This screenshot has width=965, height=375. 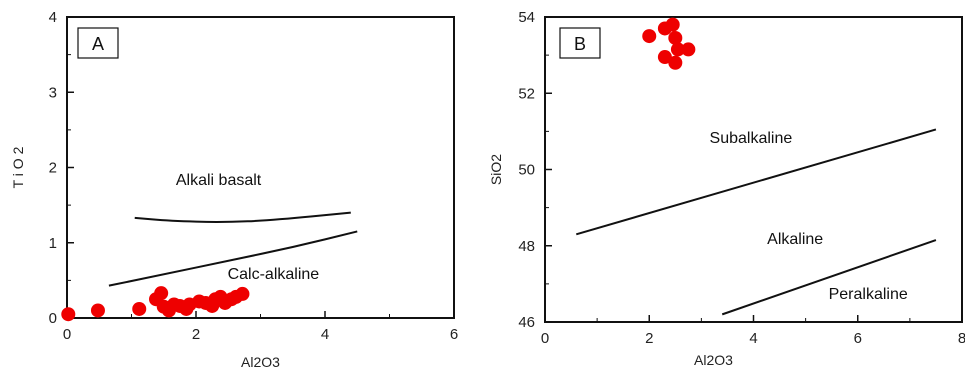 What do you see at coordinates (219, 180) in the screenshot?
I see `region-label: Alkali basalt` at bounding box center [219, 180].